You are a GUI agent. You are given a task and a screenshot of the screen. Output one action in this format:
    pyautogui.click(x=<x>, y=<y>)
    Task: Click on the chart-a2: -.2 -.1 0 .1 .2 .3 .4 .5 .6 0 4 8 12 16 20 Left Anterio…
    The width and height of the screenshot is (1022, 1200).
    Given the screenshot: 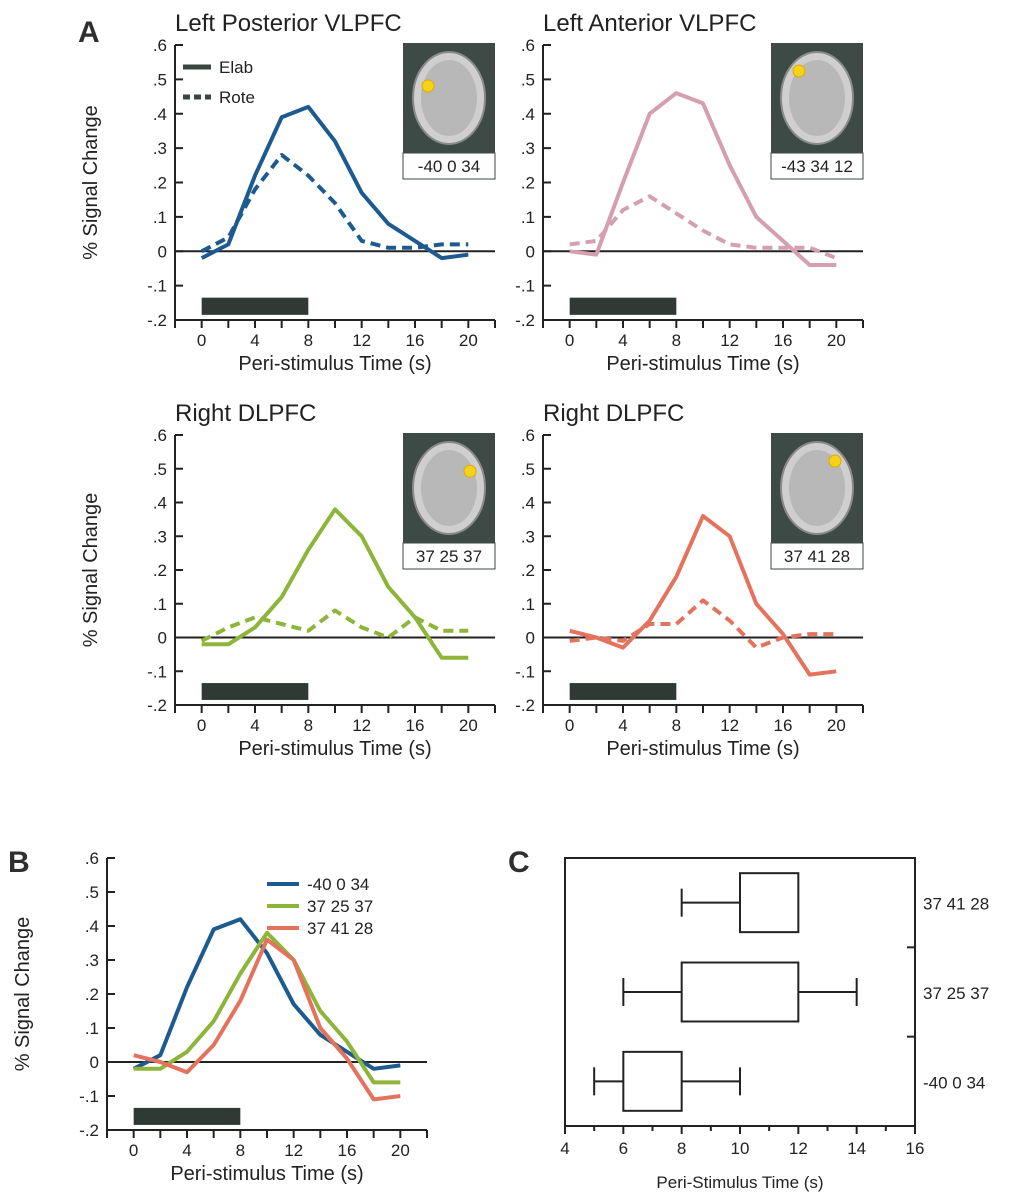 What is the action you would take?
    pyautogui.click(x=689, y=192)
    